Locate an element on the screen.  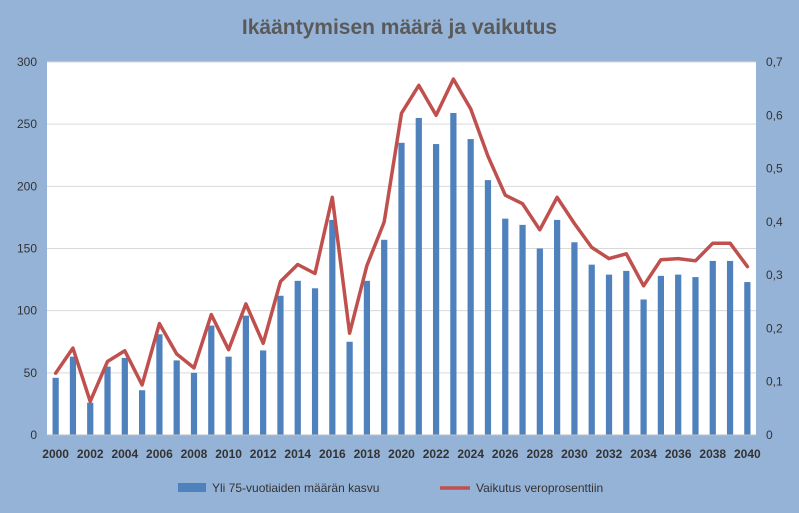
right-axis-tick-label: 0 is located at coordinates (769, 435).